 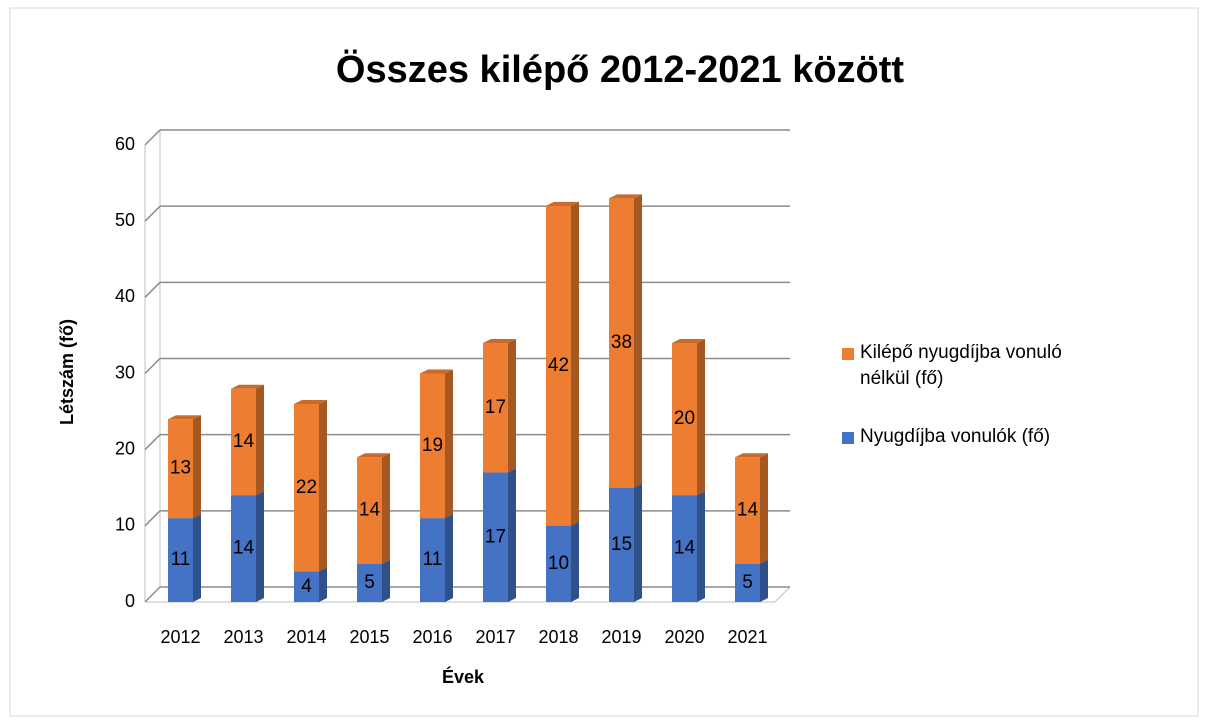 I want to click on data-label: 10, so click(x=558, y=563).